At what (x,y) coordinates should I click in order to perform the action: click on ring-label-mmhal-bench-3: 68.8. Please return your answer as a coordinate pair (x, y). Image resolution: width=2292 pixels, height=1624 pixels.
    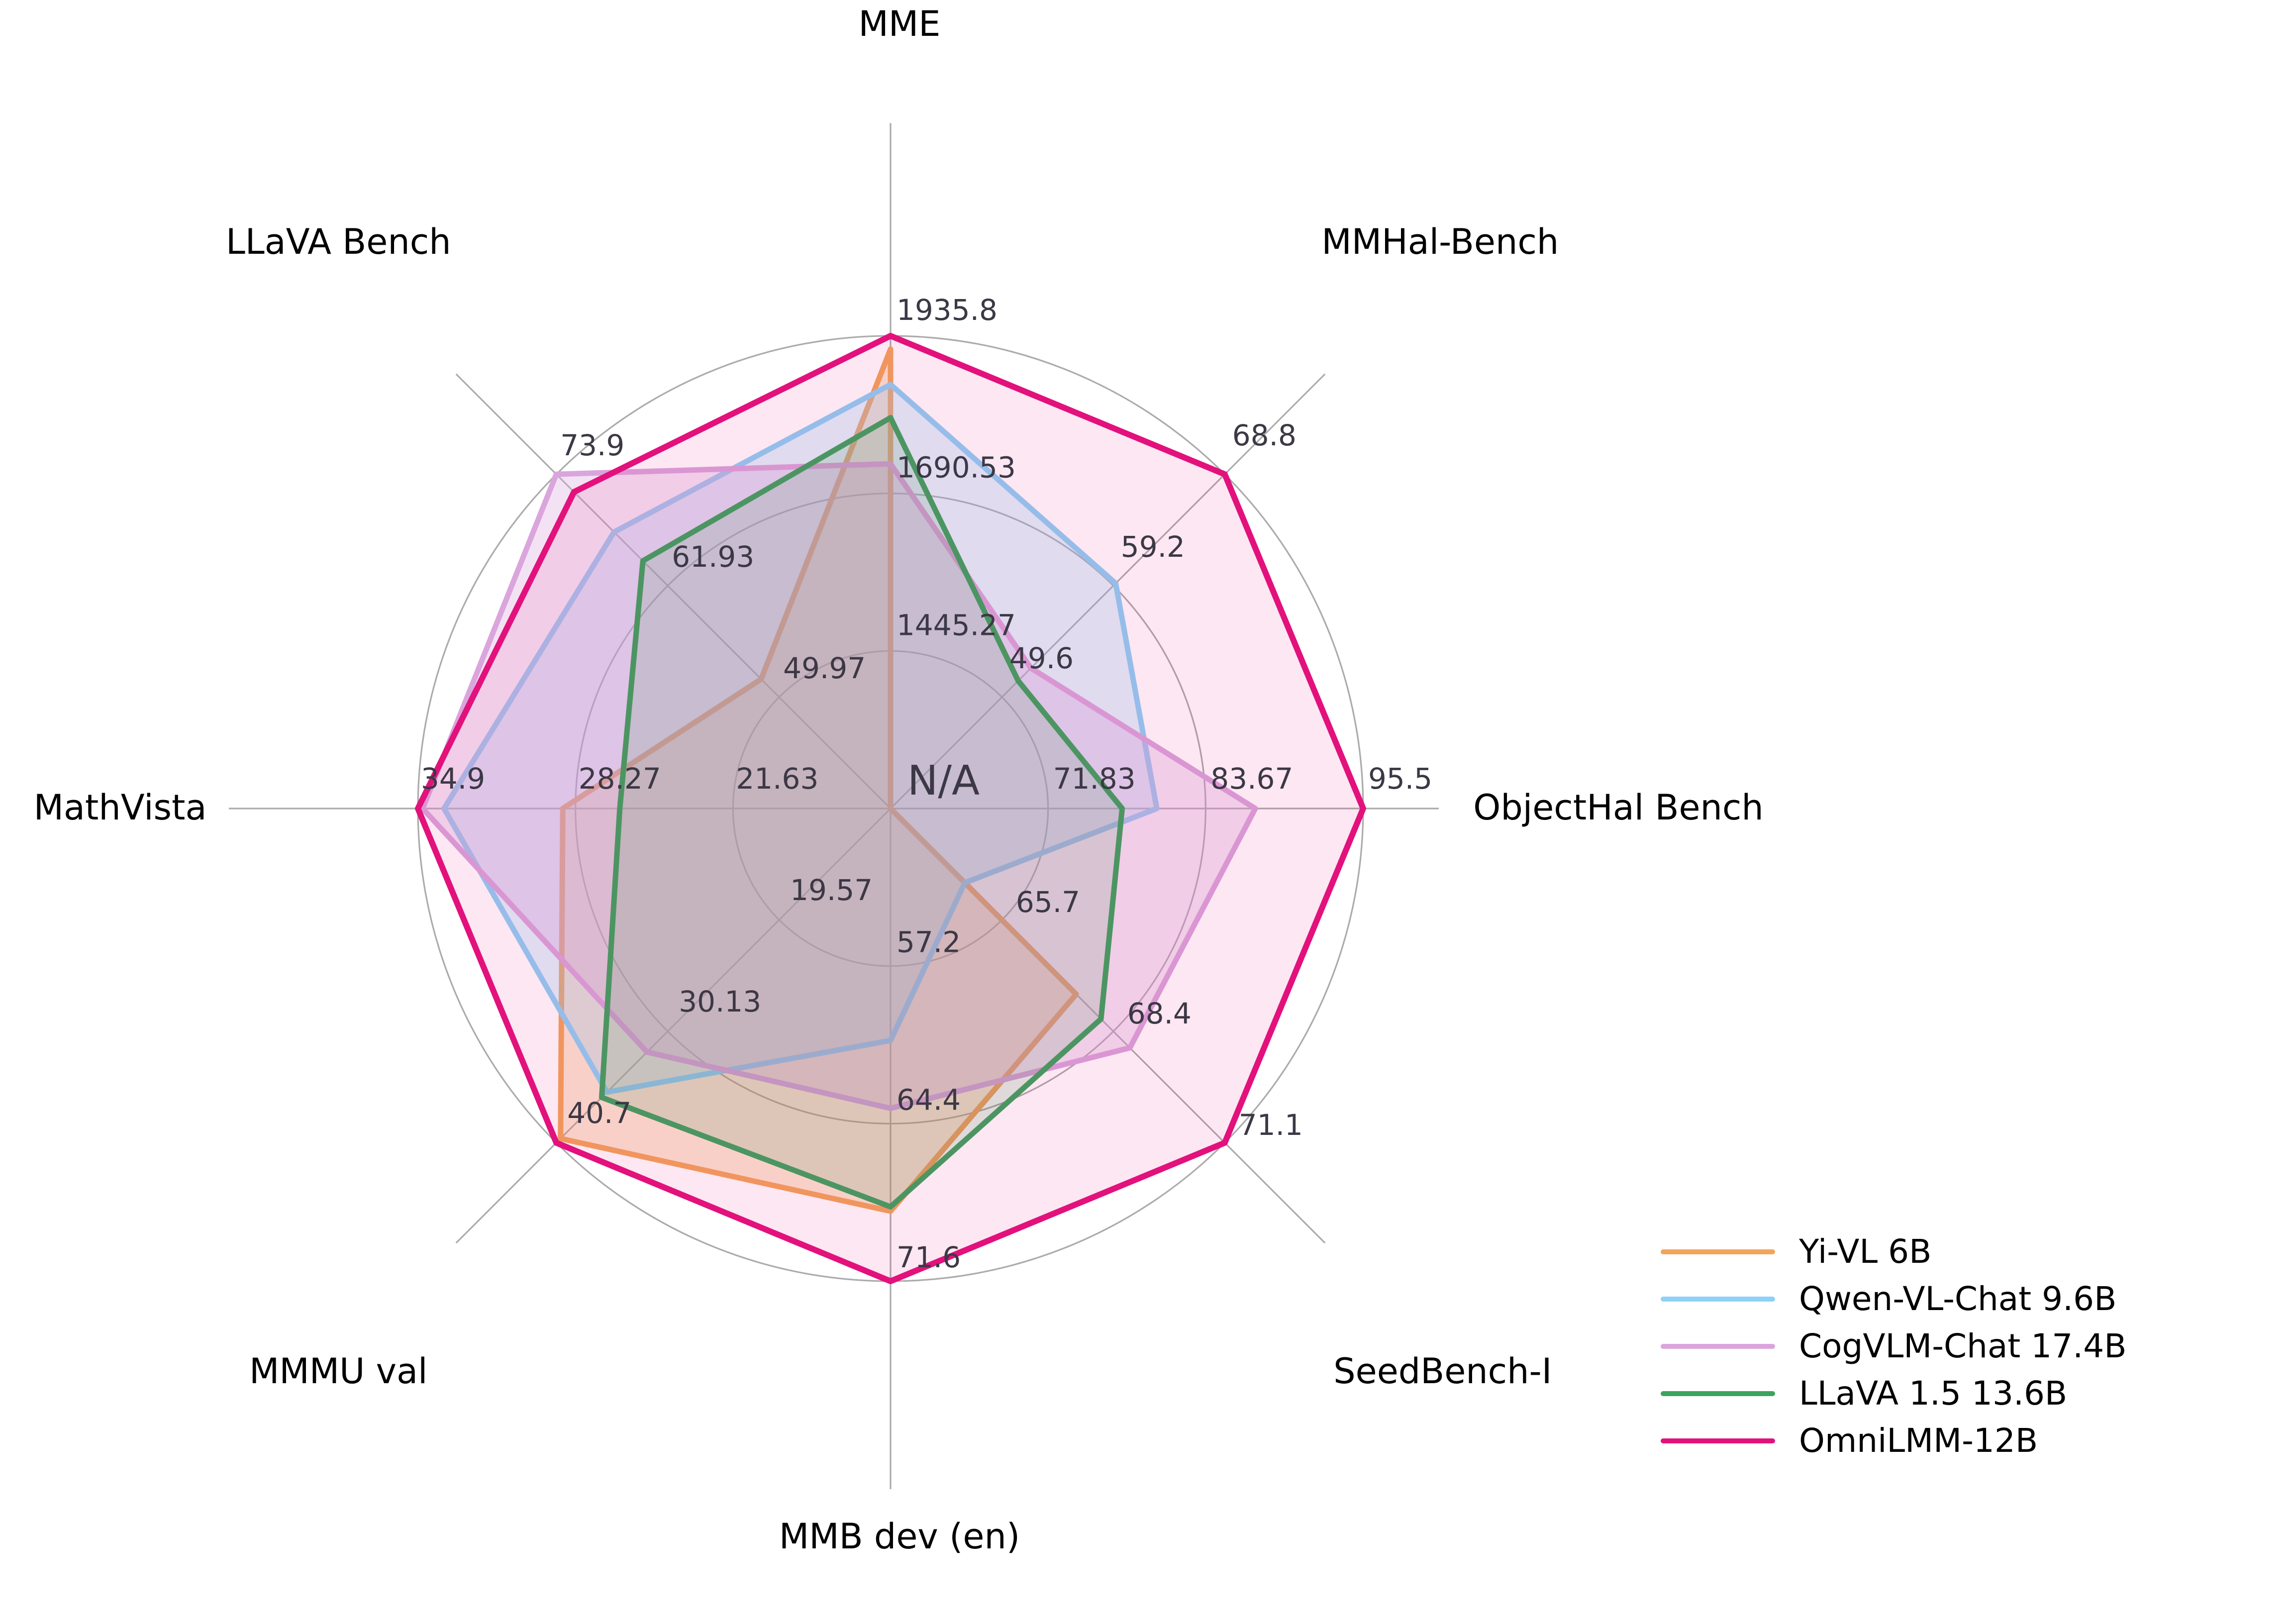
    Looking at the image, I should click on (1264, 435).